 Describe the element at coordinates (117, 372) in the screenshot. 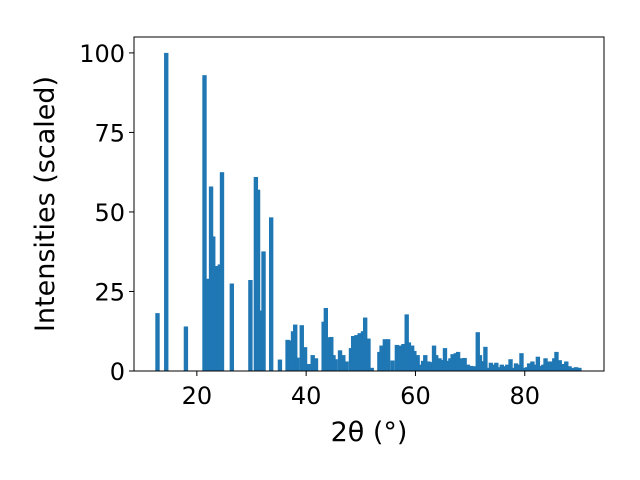

I see `y-tick-label: 0` at that location.